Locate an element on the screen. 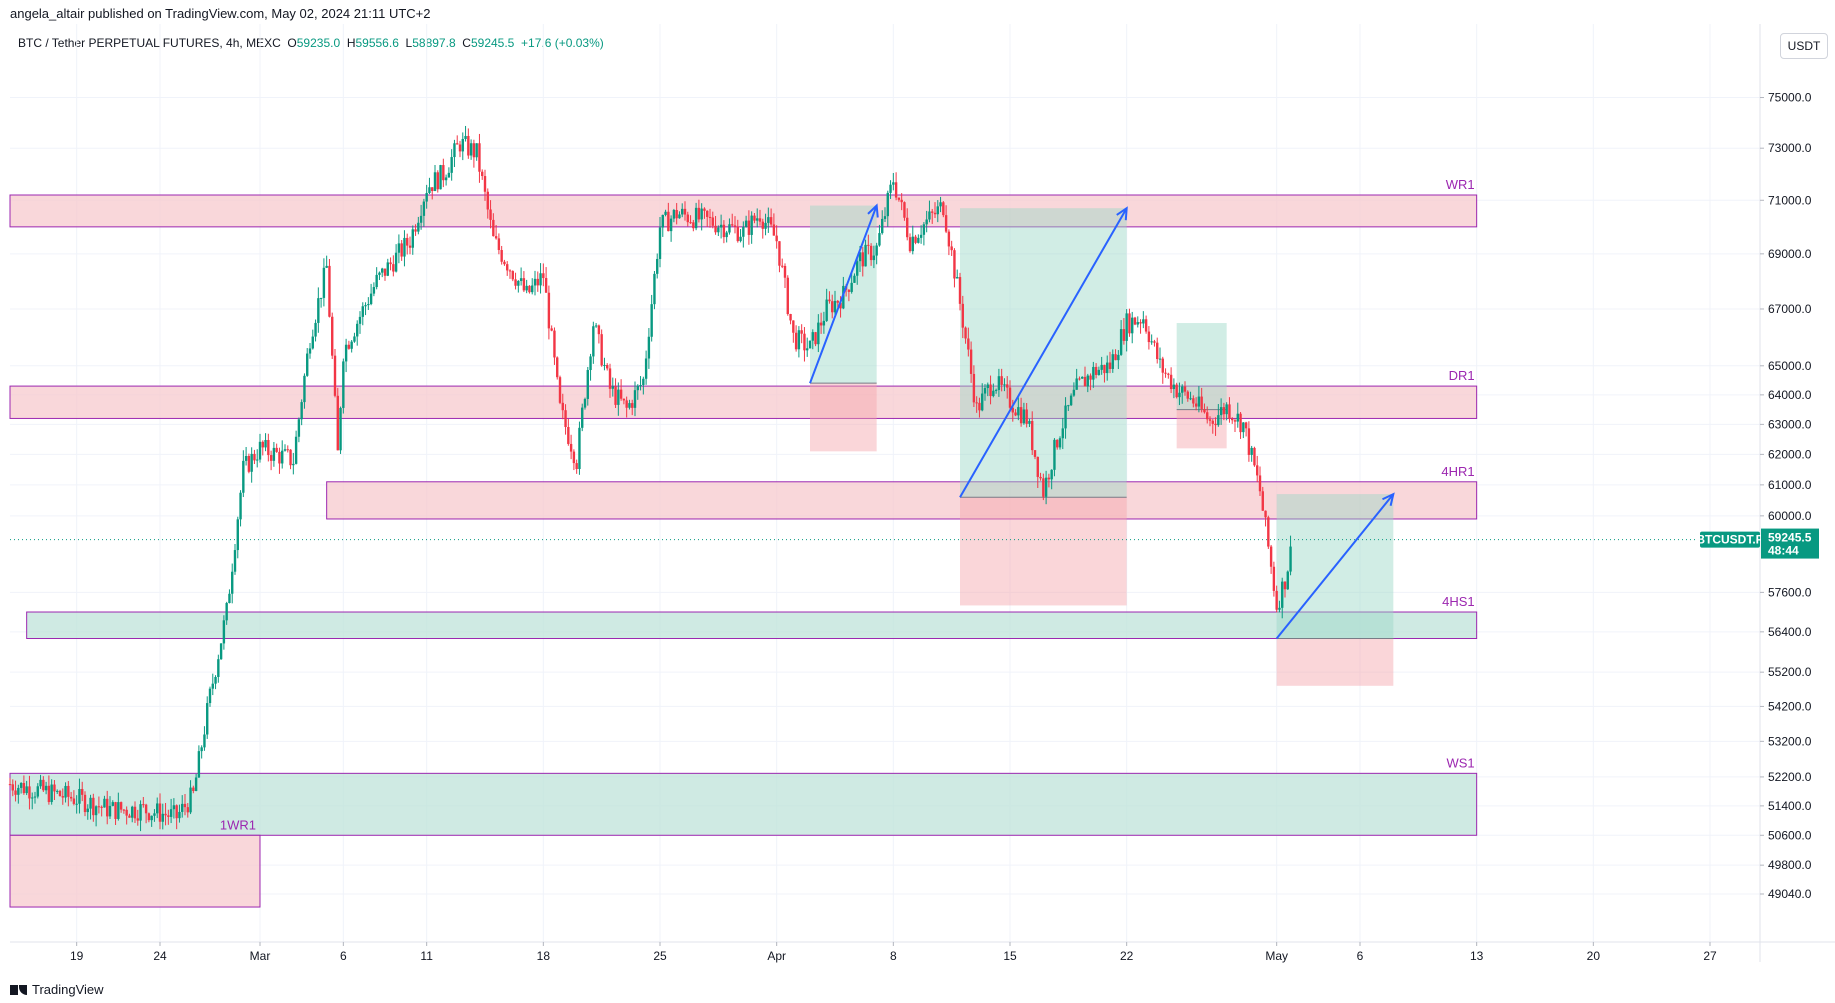  x-tick-label: 6 is located at coordinates (1360, 956).